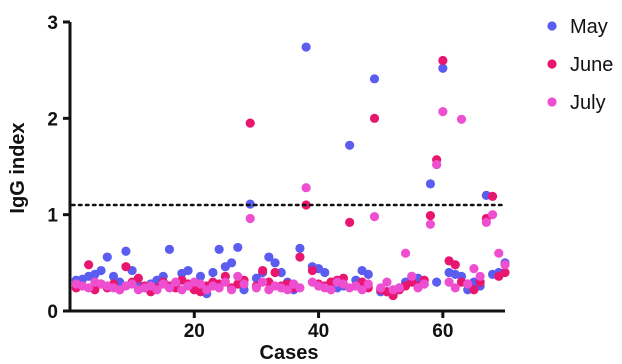  I want to click on legend-label-june: June, so click(591, 65).